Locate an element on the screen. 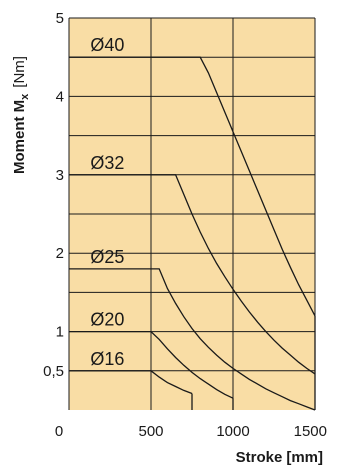 This screenshot has height=468, width=337. y-axis-label-bold: Moment M is located at coordinates (19, 137).